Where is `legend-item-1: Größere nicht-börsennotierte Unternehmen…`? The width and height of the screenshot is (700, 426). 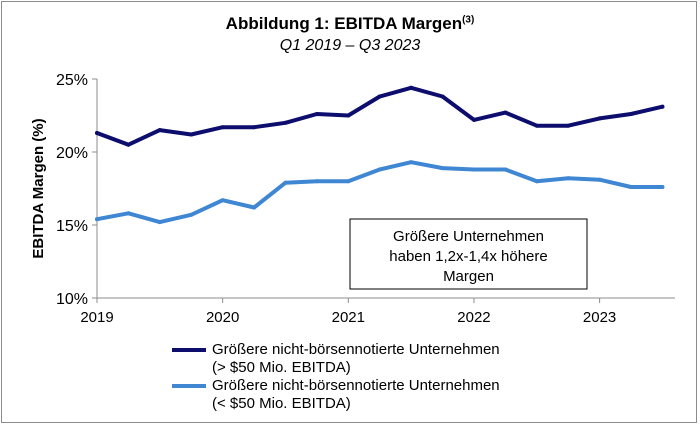
legend-item-1: Größere nicht-börsennotierte Unternehmen… is located at coordinates (336, 359).